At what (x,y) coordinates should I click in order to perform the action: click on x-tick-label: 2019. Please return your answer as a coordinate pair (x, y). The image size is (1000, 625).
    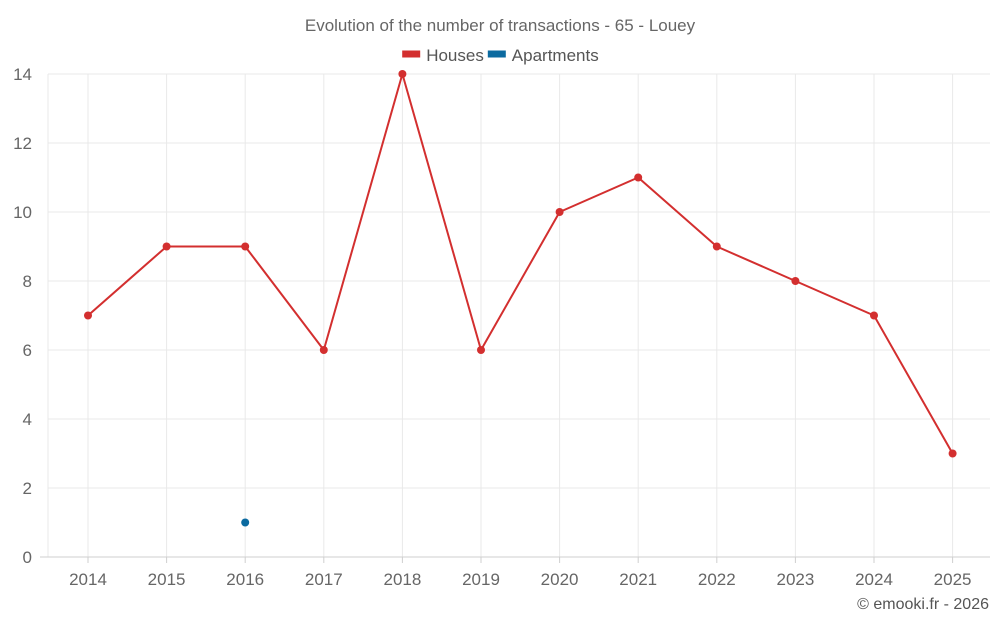
    Looking at the image, I should click on (481, 579).